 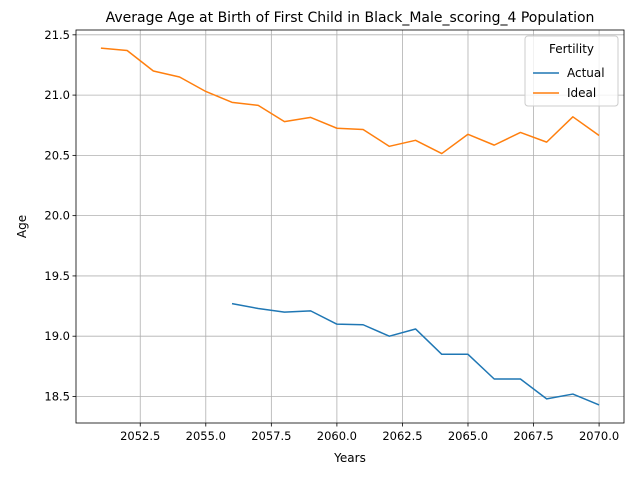 I want to click on x-tick-label: 2062.5, so click(x=402, y=436).